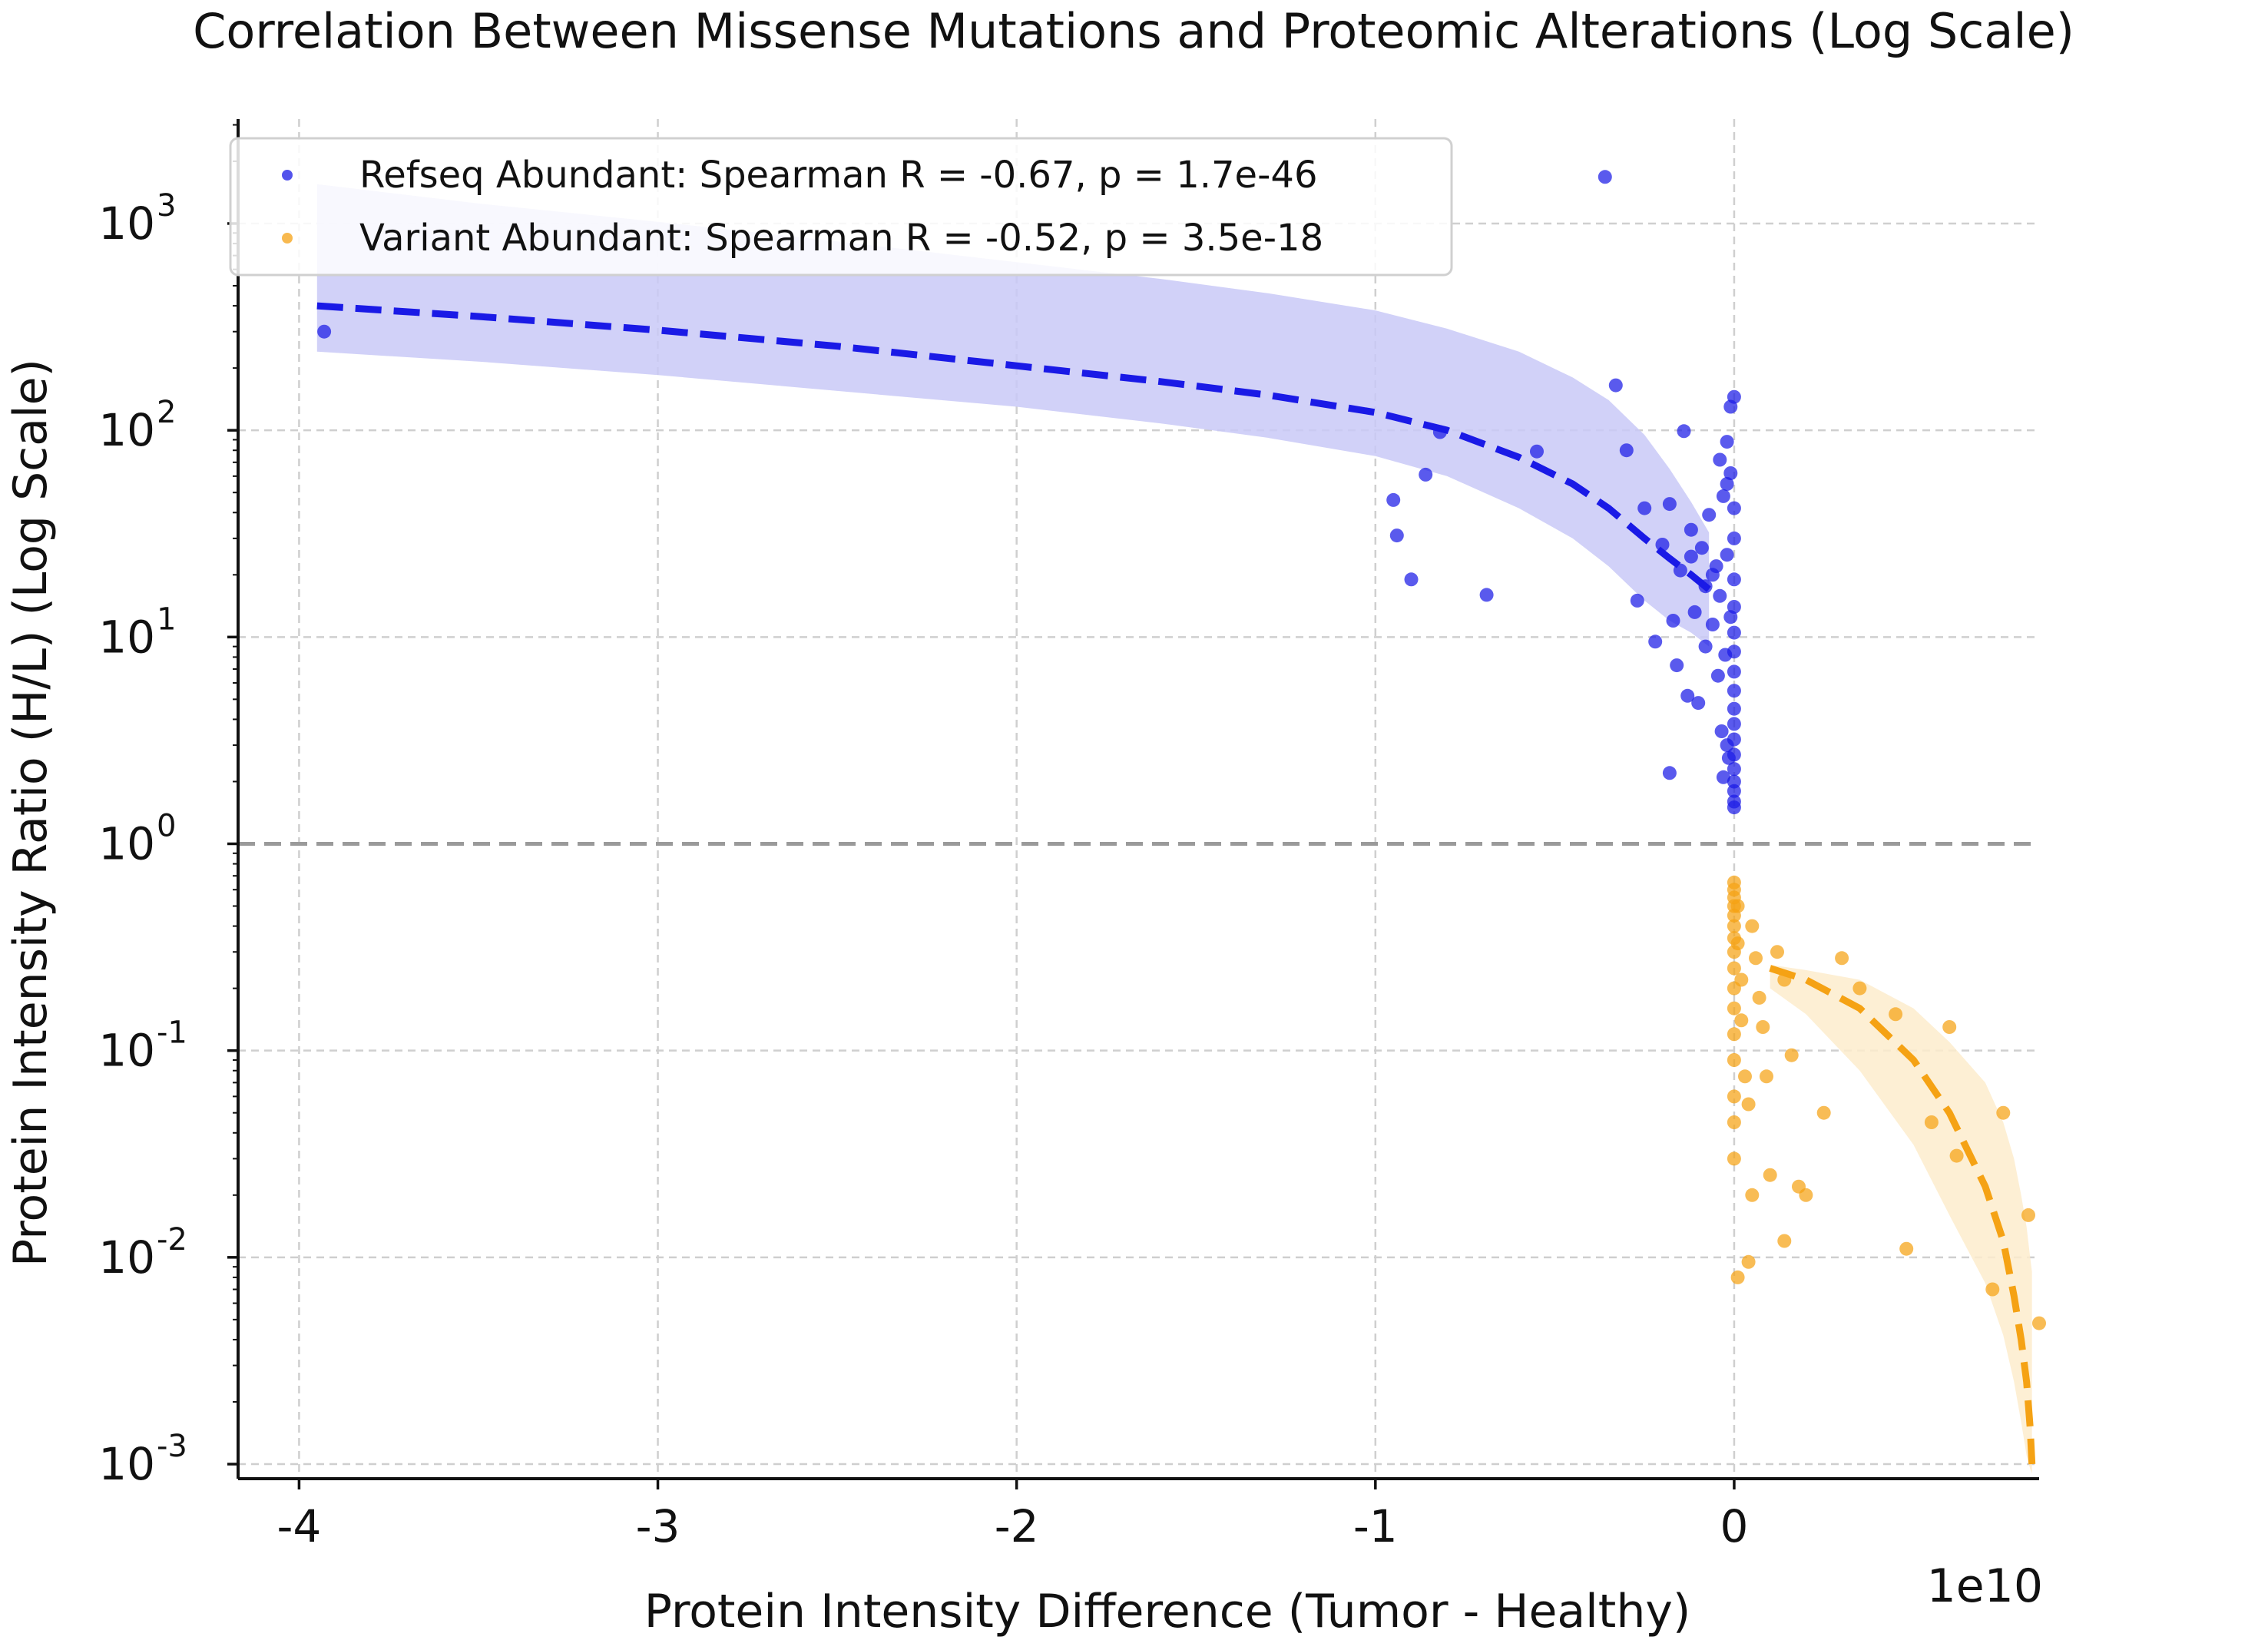 Image resolution: width=2268 pixels, height=1650 pixels. I want to click on y-tick-exponent: -1, so click(172, 1033).